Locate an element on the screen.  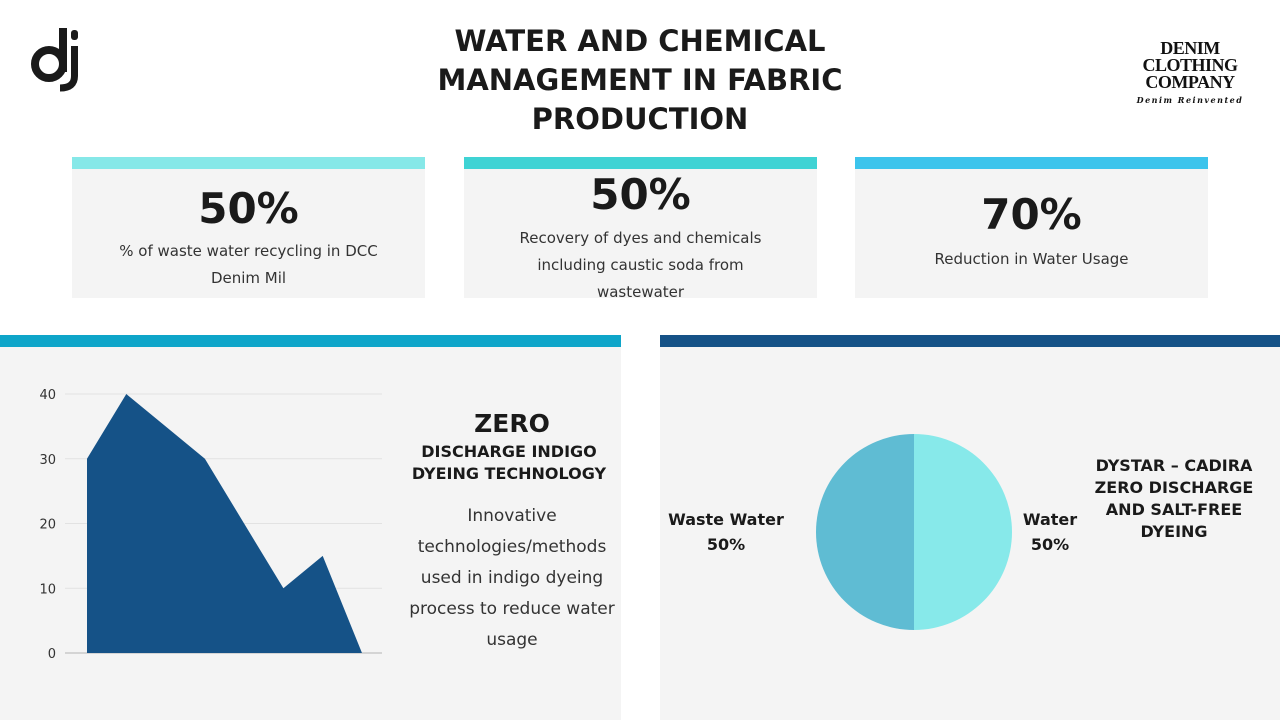
brand-line-2: CLOTHING is located at coordinates (1190, 65).